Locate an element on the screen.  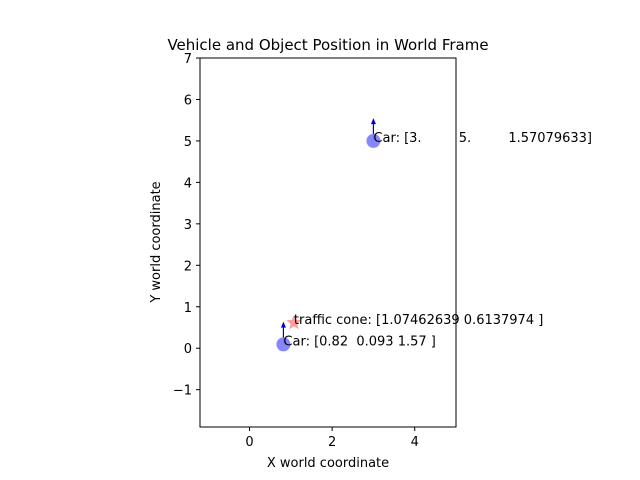
x-axis-label: X world coordinate is located at coordinates (328, 463).